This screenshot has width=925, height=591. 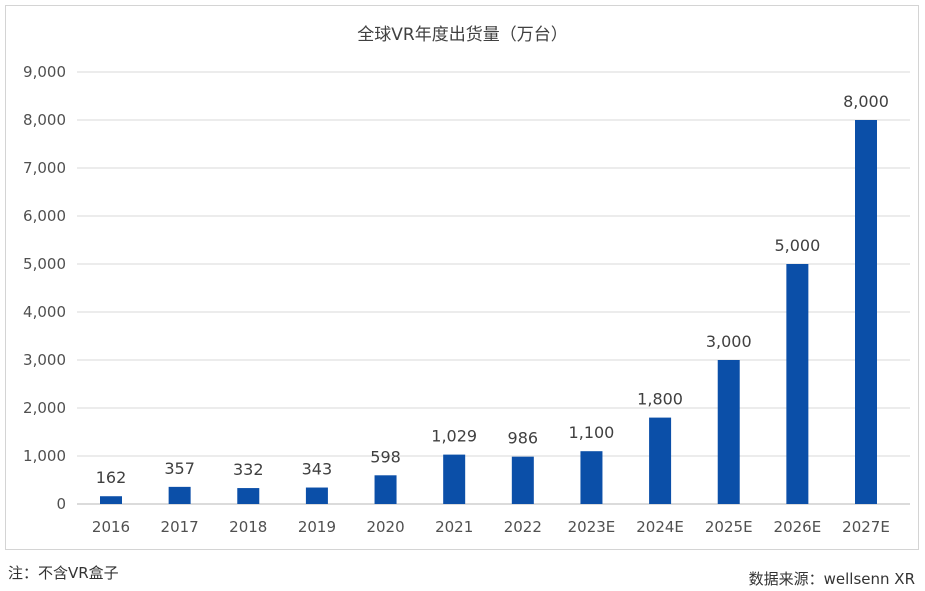 I want to click on y-tick-label: 1,000, so click(x=44, y=456).